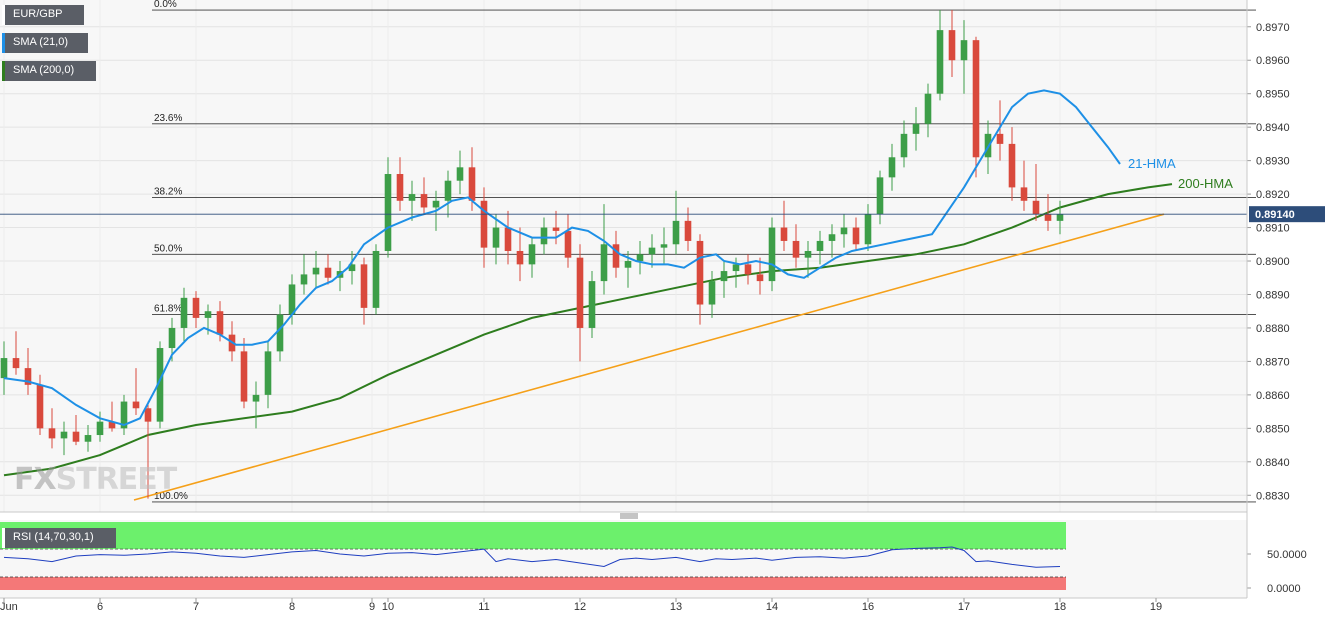 The height and width of the screenshot is (620, 1331). What do you see at coordinates (1273, 295) in the screenshot?
I see `y-tick-label: 0.8890` at bounding box center [1273, 295].